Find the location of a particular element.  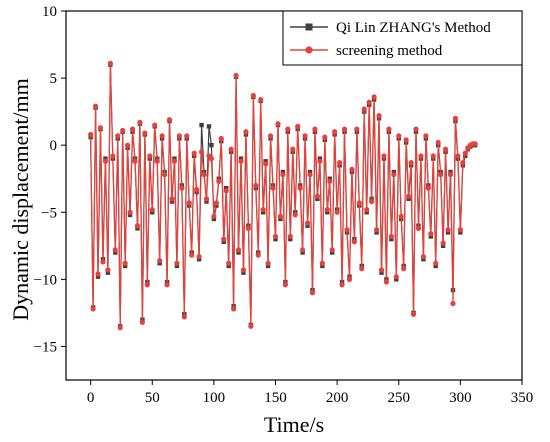

y-tick-label: 0 is located at coordinates (54, 146).